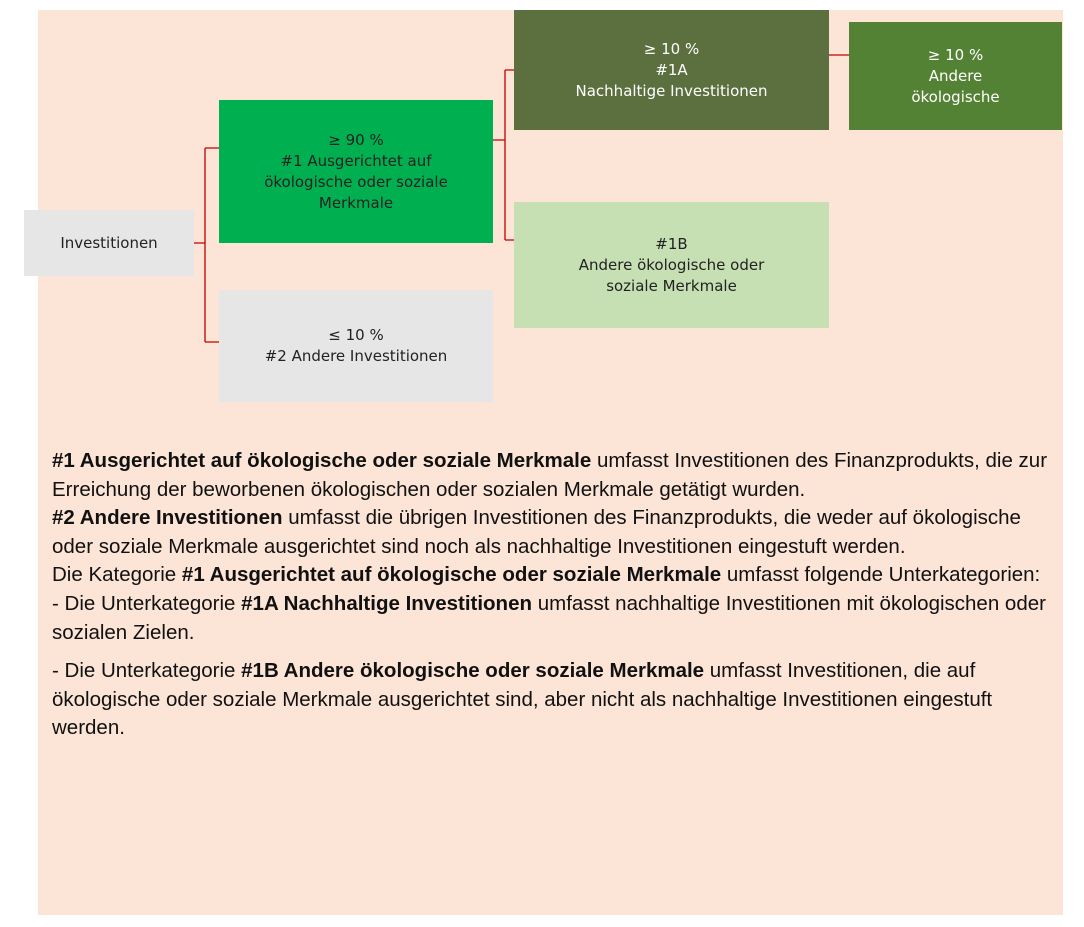  I want to click on node-label: #1 Ausgerichtet auf, so click(356, 160).